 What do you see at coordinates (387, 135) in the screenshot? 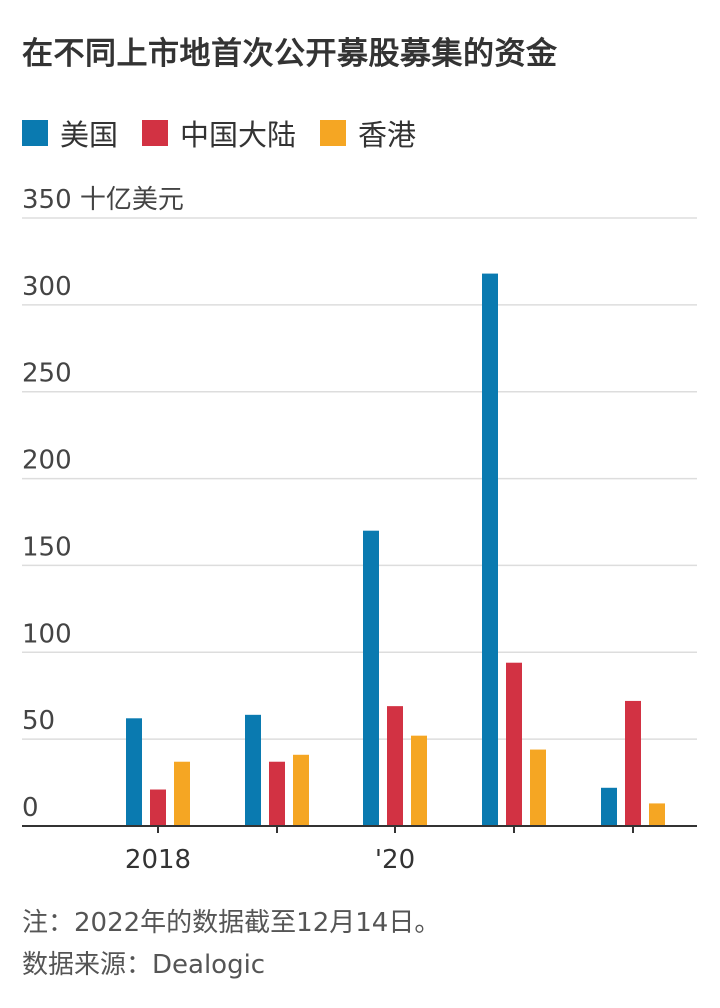
I see `legend-label-hongkong: 香港` at bounding box center [387, 135].